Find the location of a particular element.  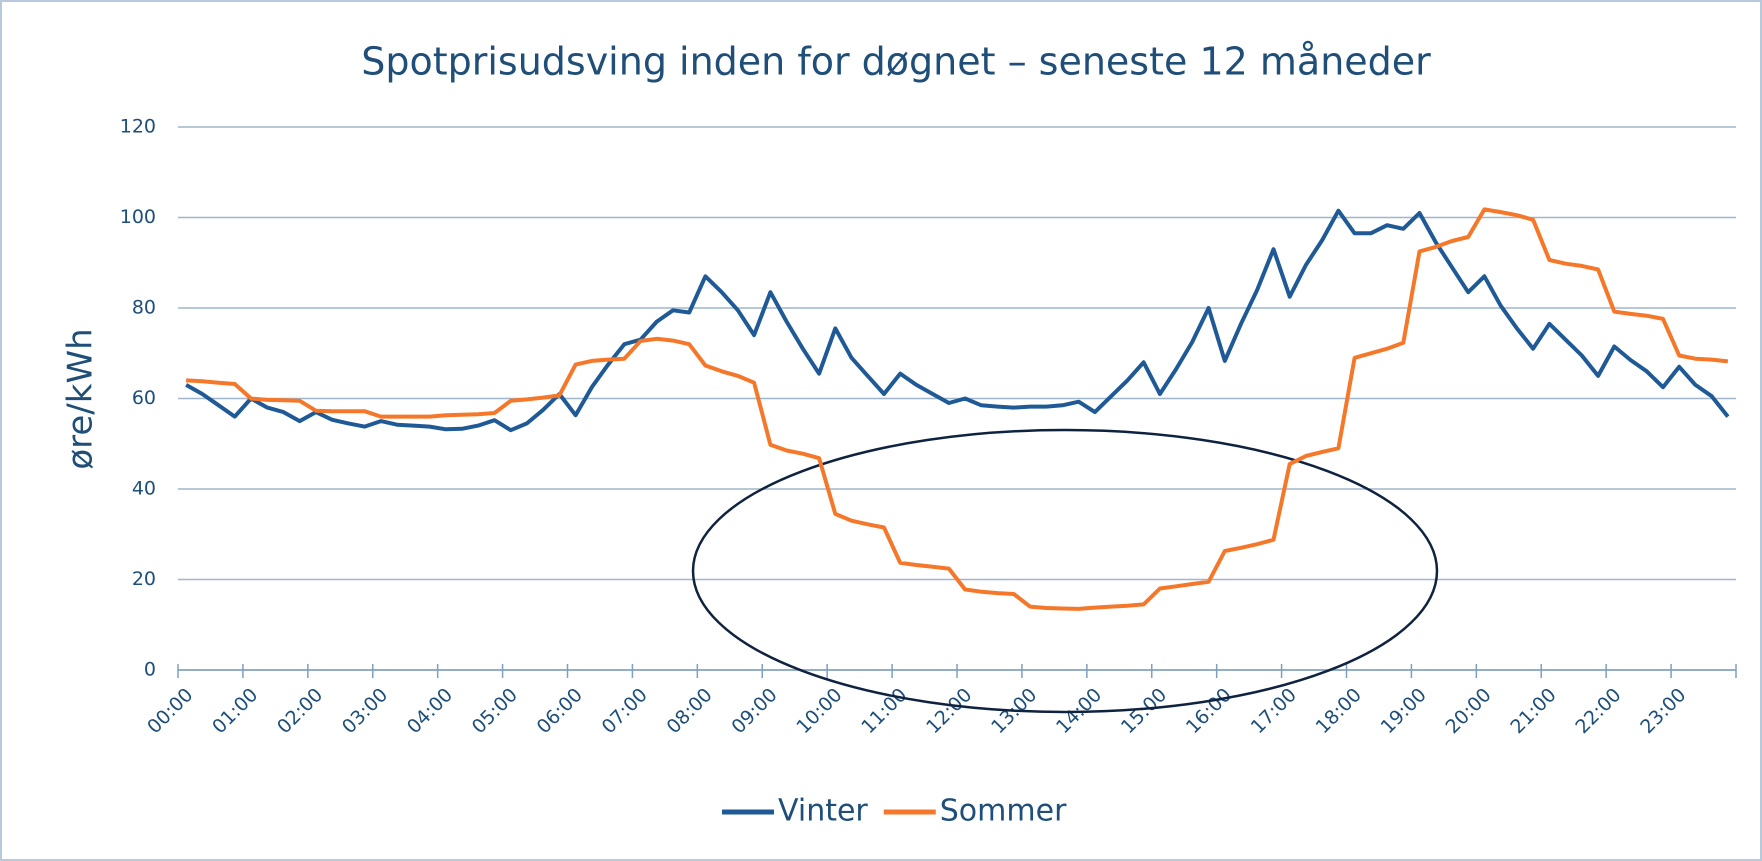

y-tick-label: 100 is located at coordinates (138, 217).